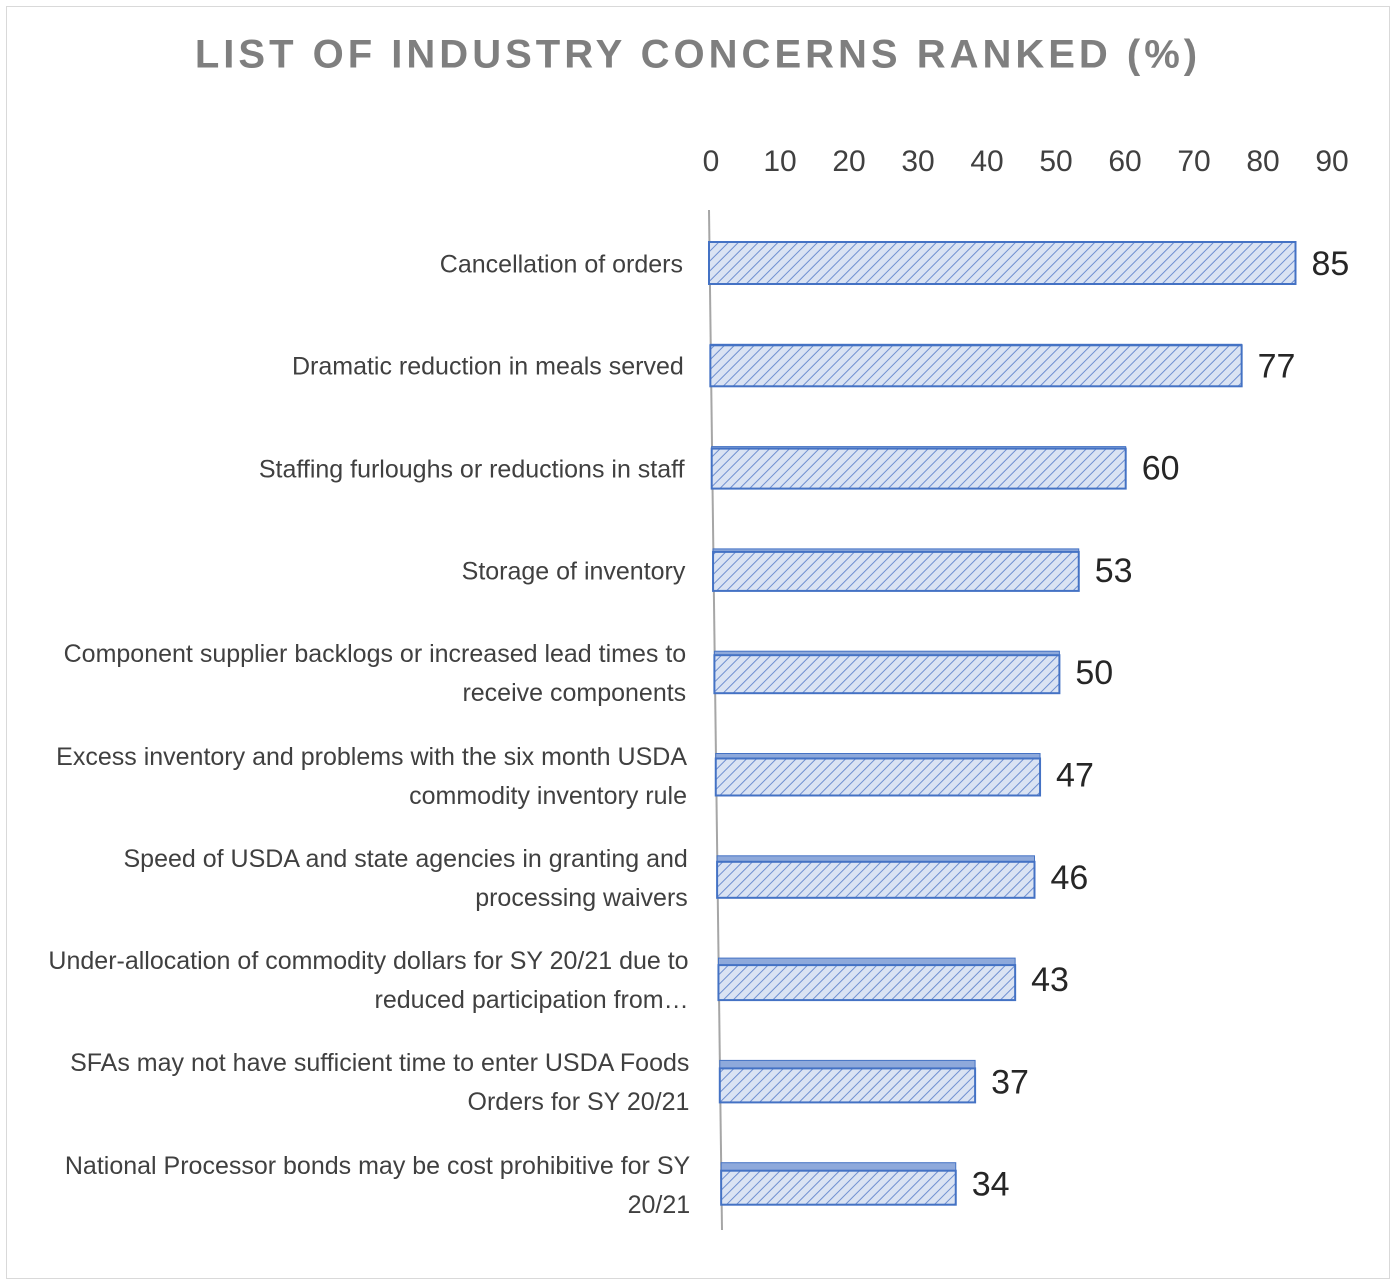  I want to click on value-label: 46, so click(1070, 878).